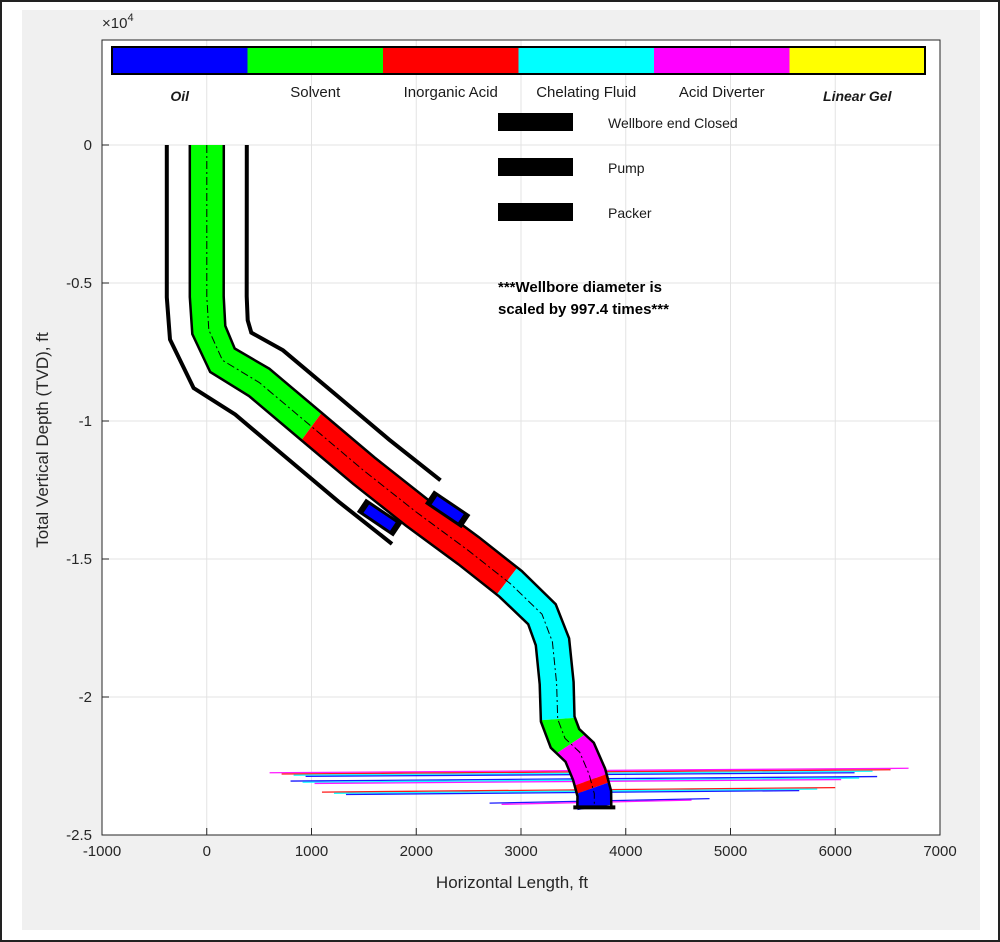 The image size is (1000, 942). Describe the element at coordinates (315, 92) in the screenshot. I see `legend-label: Solvent` at that location.